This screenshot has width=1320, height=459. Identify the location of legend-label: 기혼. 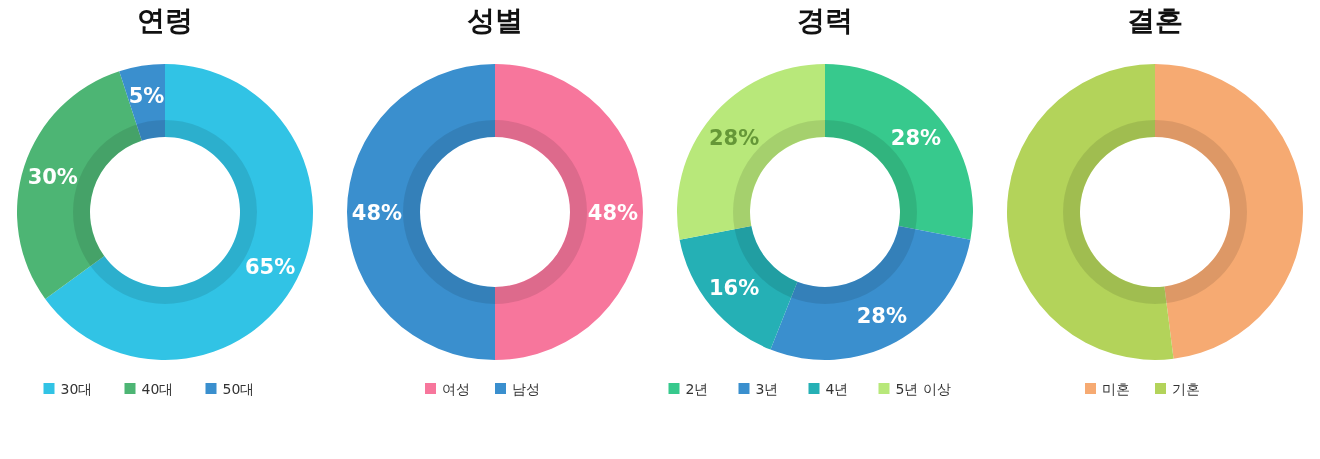
(1186, 389).